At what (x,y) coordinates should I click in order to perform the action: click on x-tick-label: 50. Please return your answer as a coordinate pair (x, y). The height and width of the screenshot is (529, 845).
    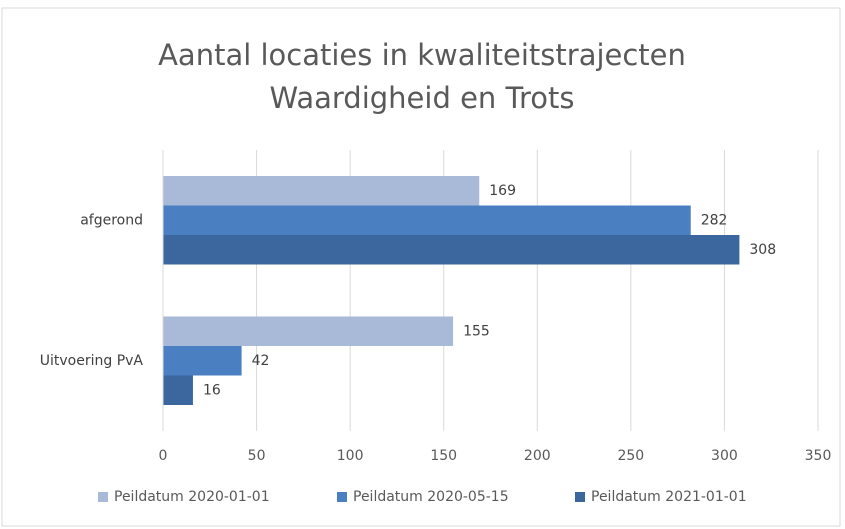
    Looking at the image, I should click on (257, 456).